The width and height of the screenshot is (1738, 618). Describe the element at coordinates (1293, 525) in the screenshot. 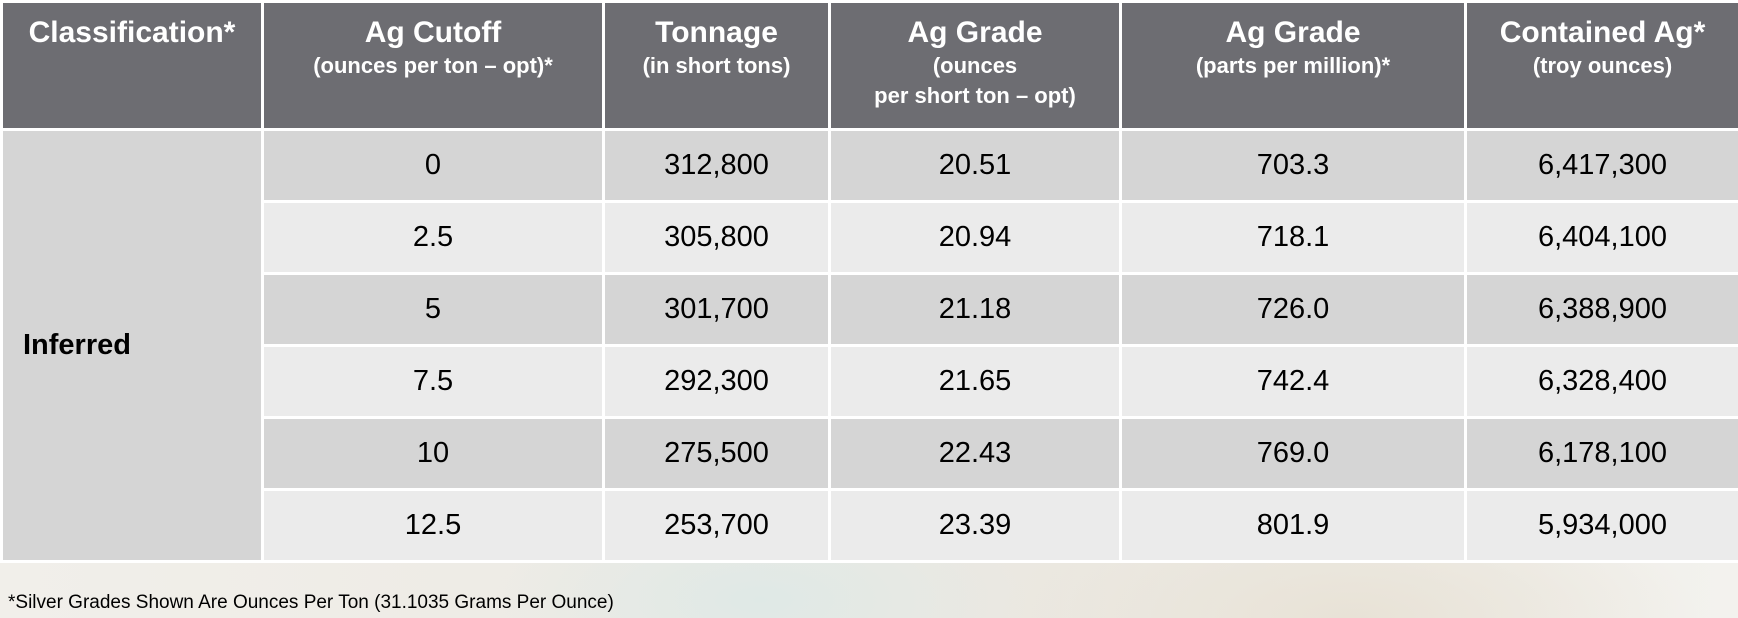

I see `grade-ppm-cell: 801.9` at that location.